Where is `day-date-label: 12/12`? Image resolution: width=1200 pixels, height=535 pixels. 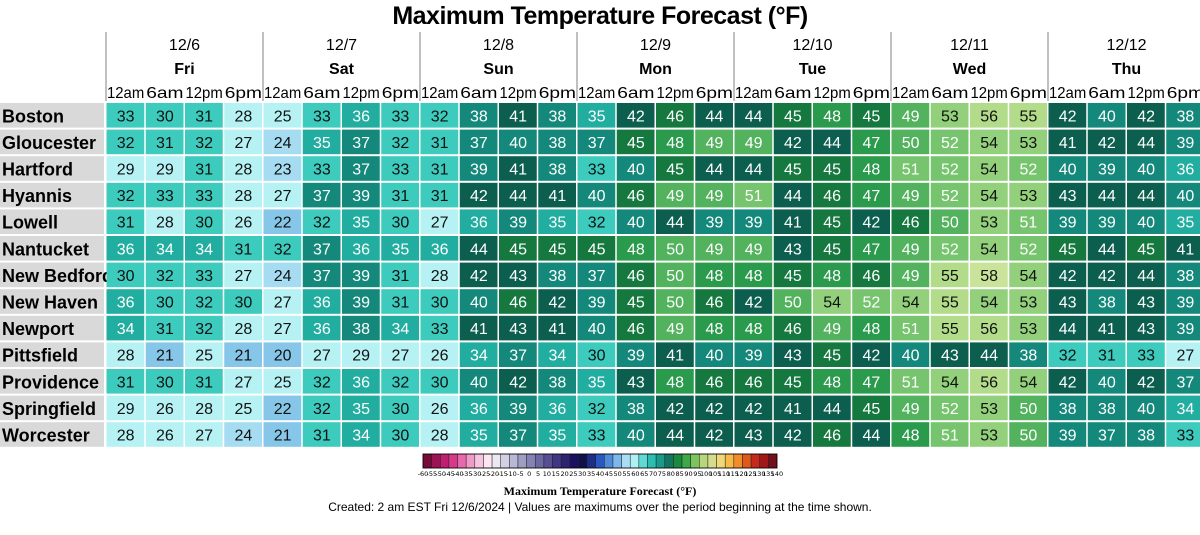 day-date-label: 12/12 is located at coordinates (1126, 45).